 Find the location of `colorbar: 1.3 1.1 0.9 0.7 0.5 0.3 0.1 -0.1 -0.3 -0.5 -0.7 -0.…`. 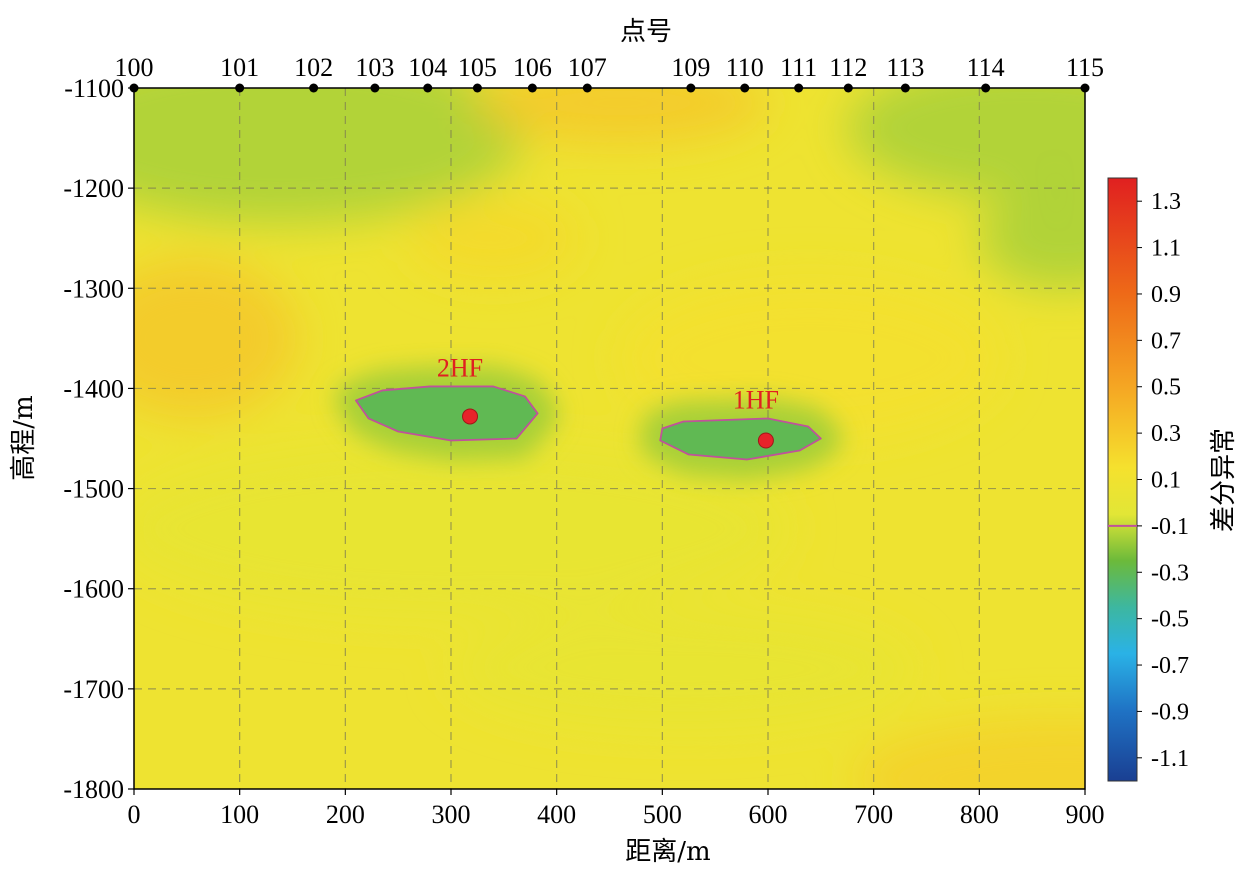

colorbar: 1.3 1.1 0.9 0.7 0.5 0.3 0.1 -0.1 -0.3 -0.5 -0.7 -0.… is located at coordinates (1148, 479).